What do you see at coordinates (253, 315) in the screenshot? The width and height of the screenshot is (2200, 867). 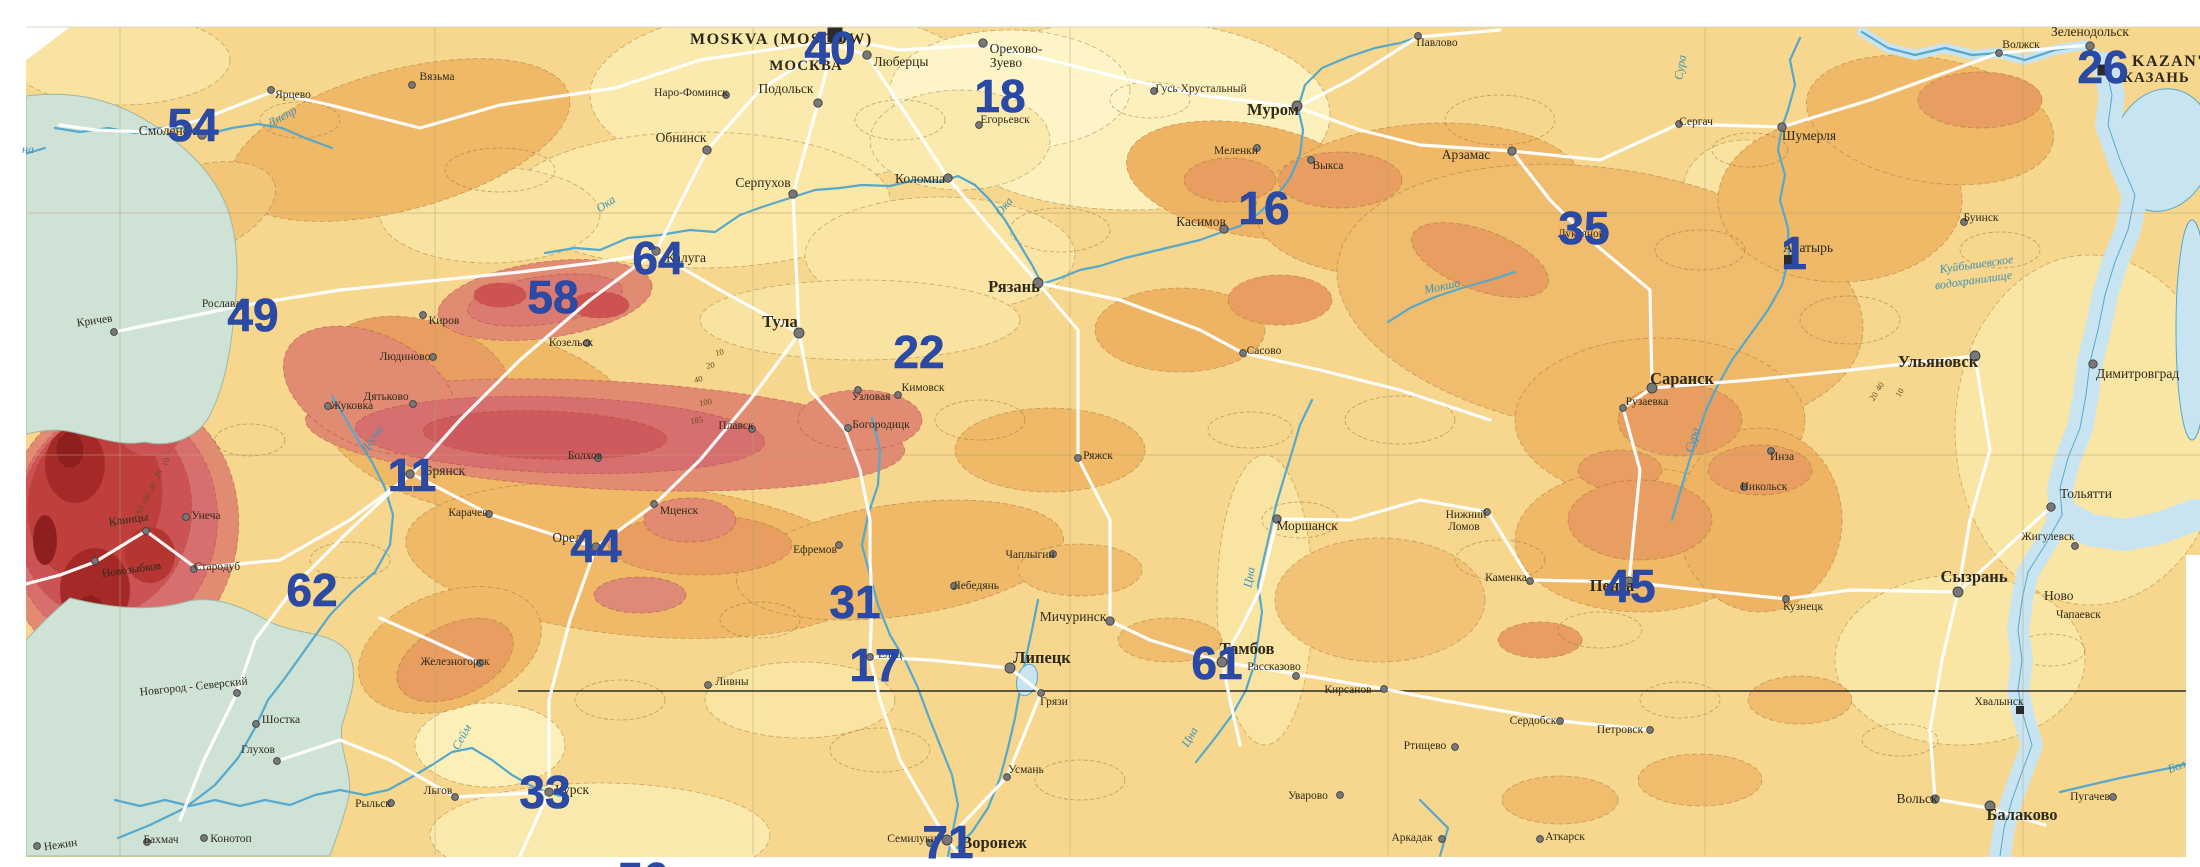 I see `site-marker-49: 49` at bounding box center [253, 315].